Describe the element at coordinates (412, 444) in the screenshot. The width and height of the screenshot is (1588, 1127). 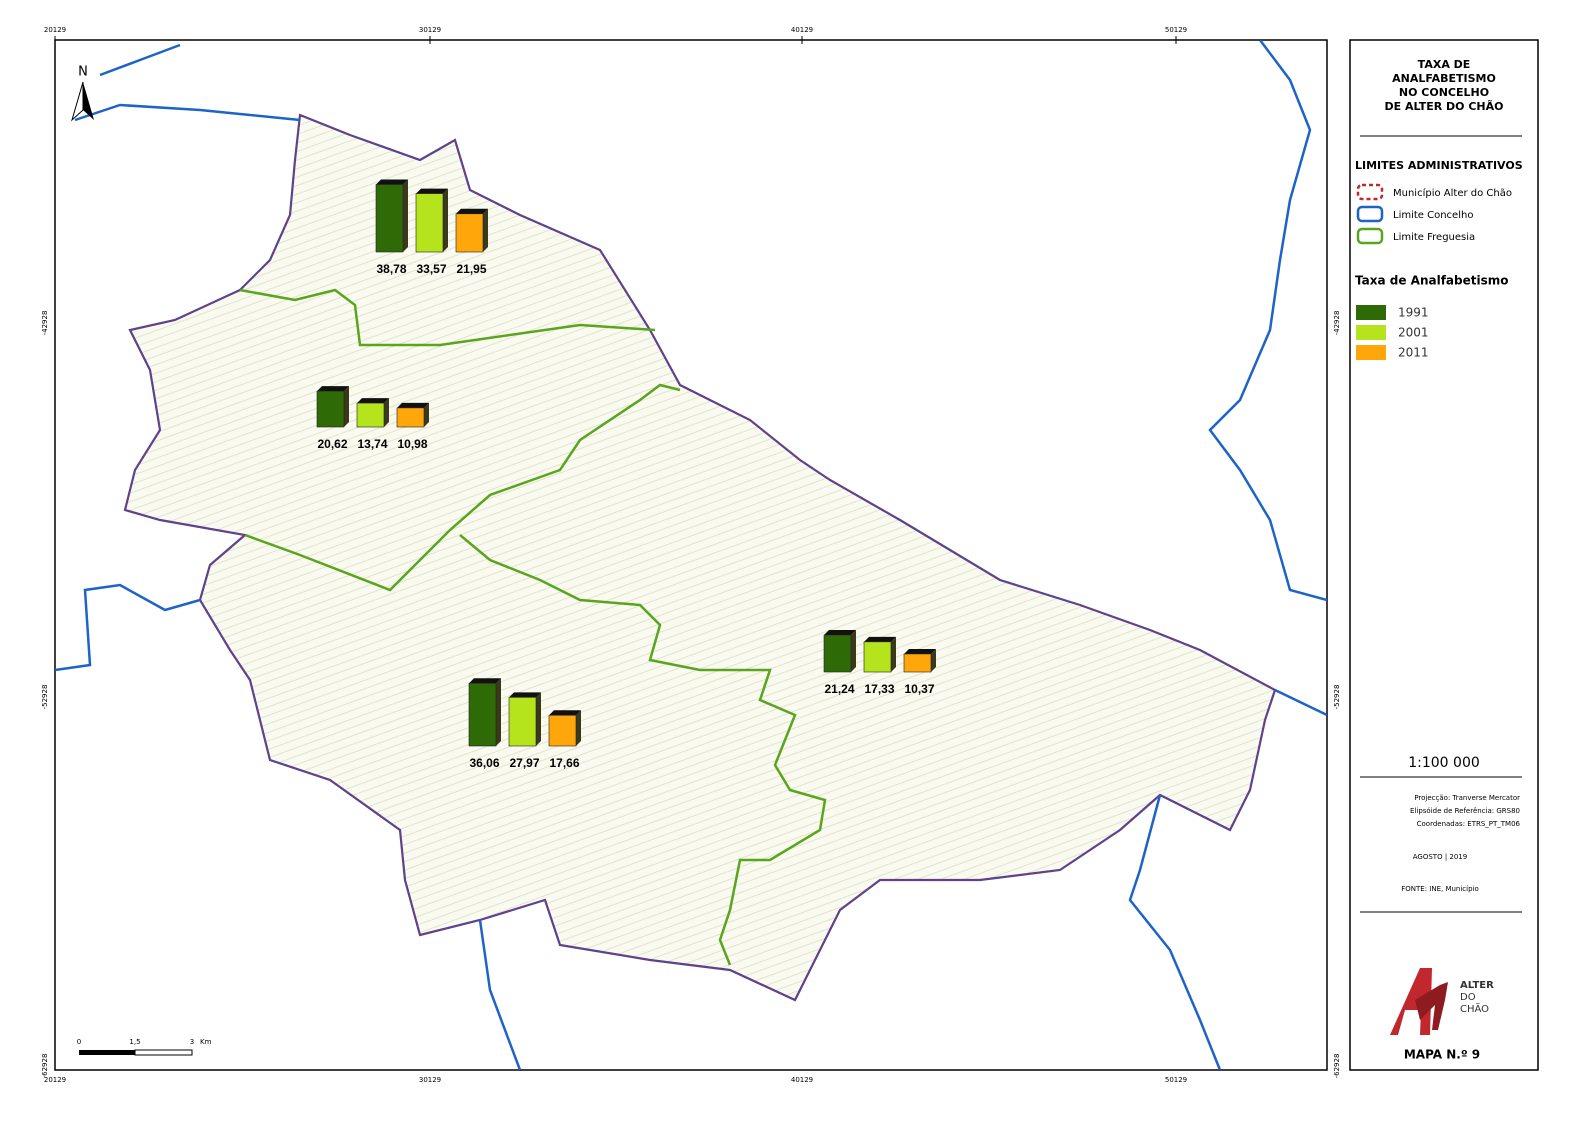
I see `value-label: 10,98` at that location.